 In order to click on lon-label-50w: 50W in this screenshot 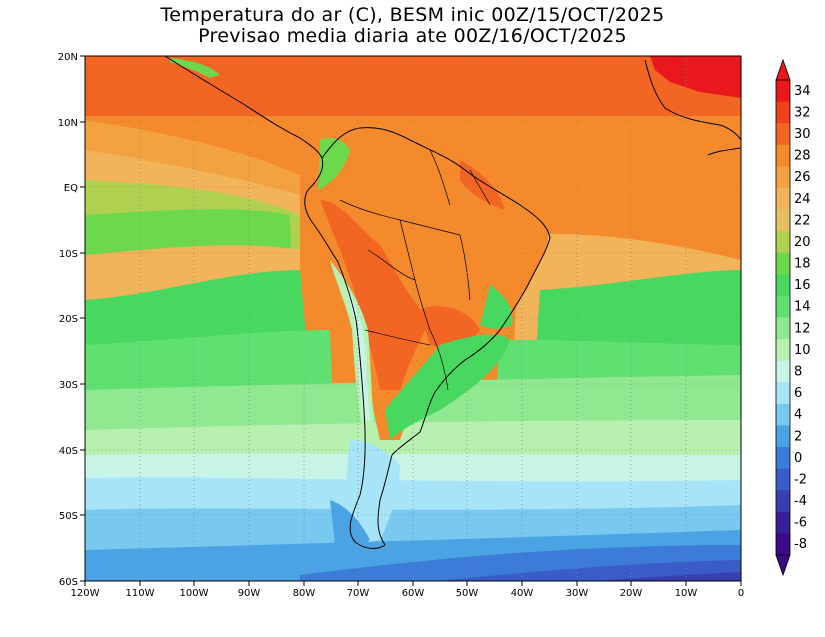, I will do `click(467, 593)`.